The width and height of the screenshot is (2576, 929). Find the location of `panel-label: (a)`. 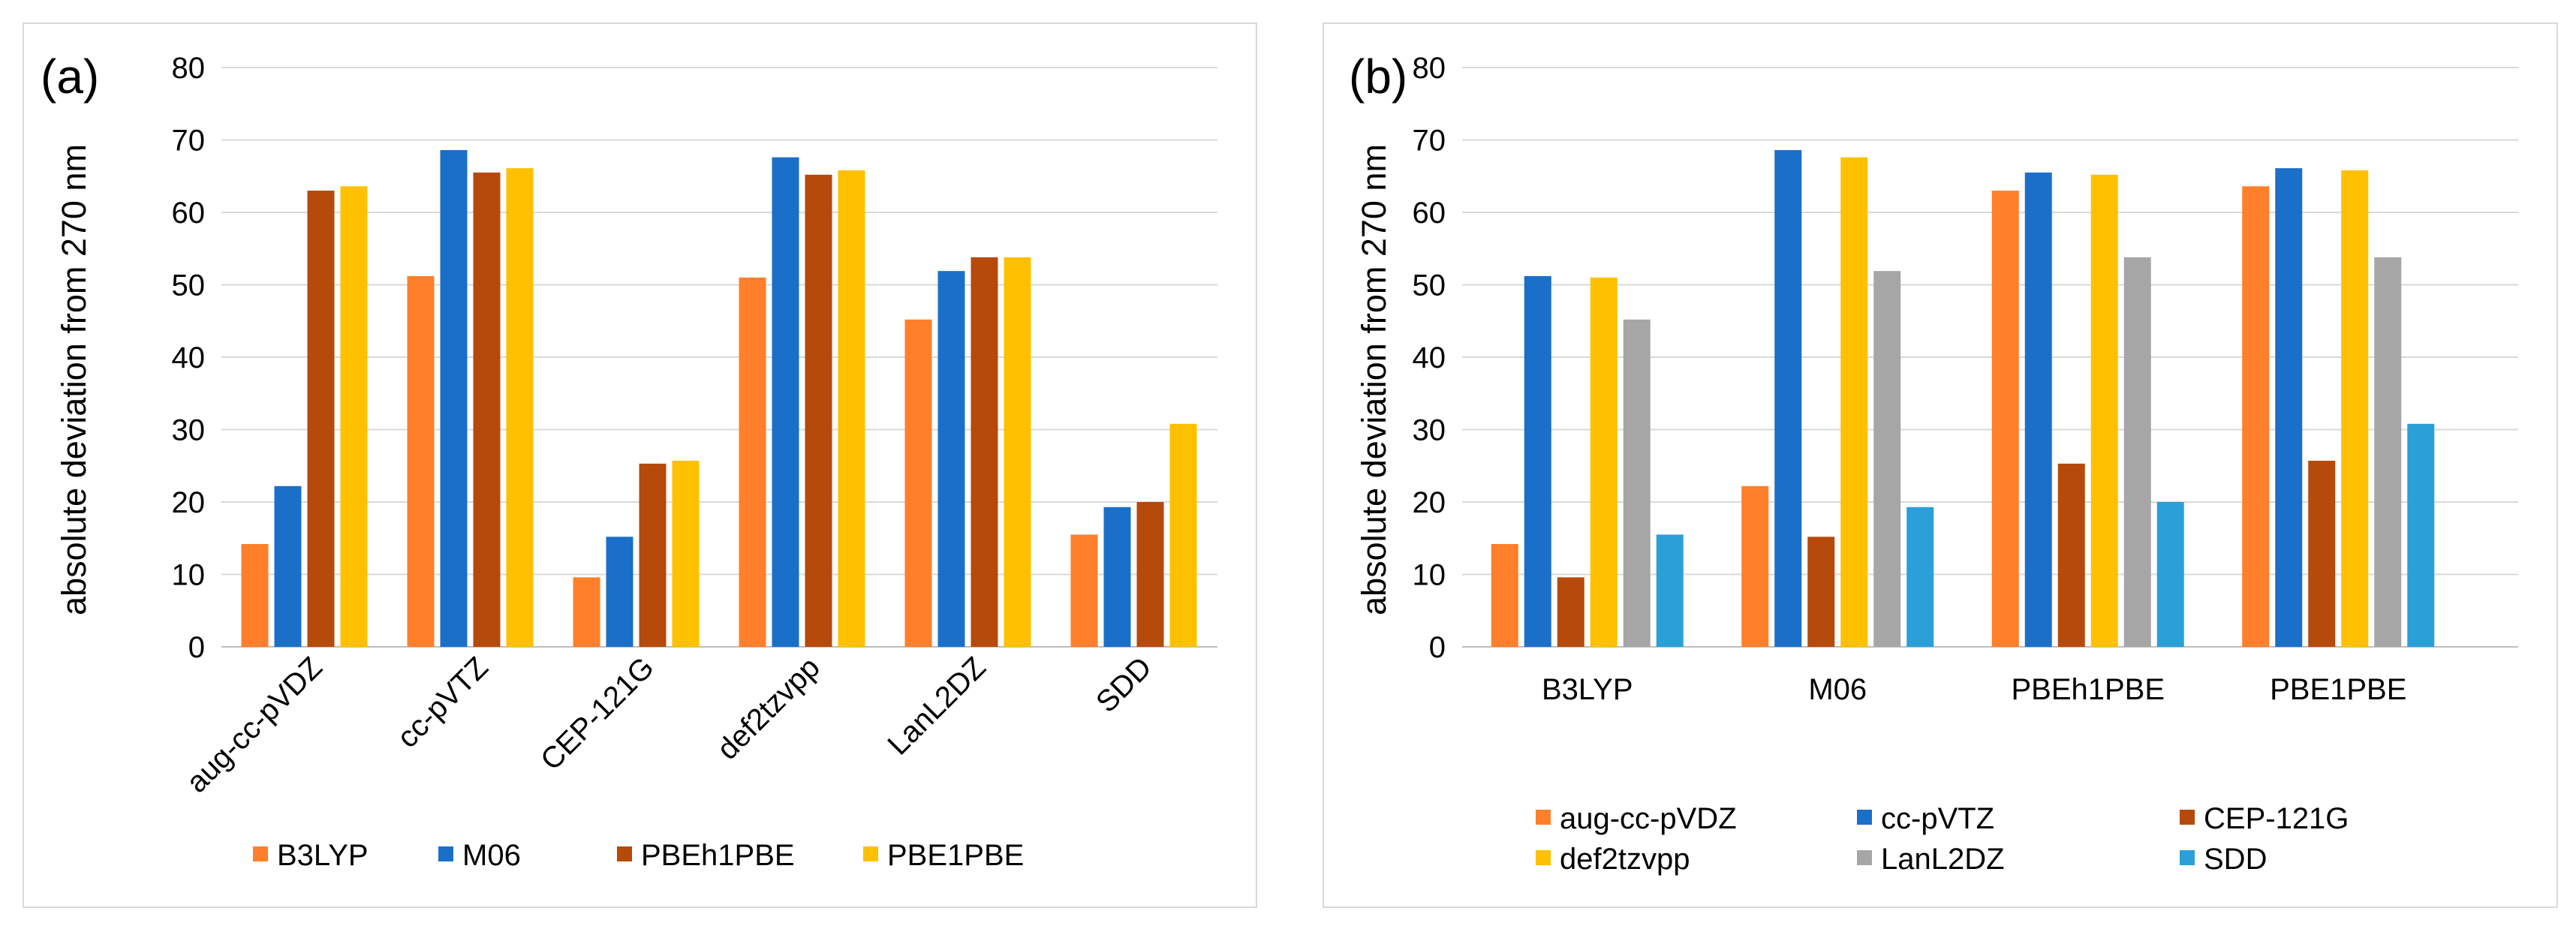

panel-label: (a) is located at coordinates (70, 77).